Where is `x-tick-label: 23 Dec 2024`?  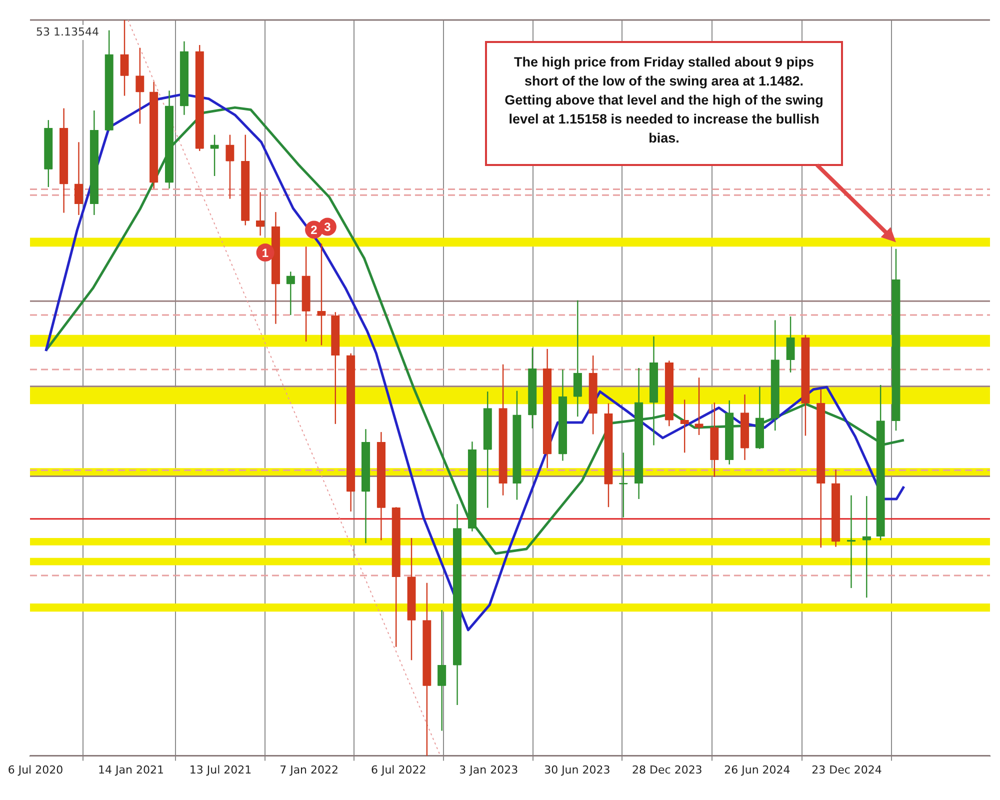
x-tick-label: 23 Dec 2024 is located at coordinates (847, 769).